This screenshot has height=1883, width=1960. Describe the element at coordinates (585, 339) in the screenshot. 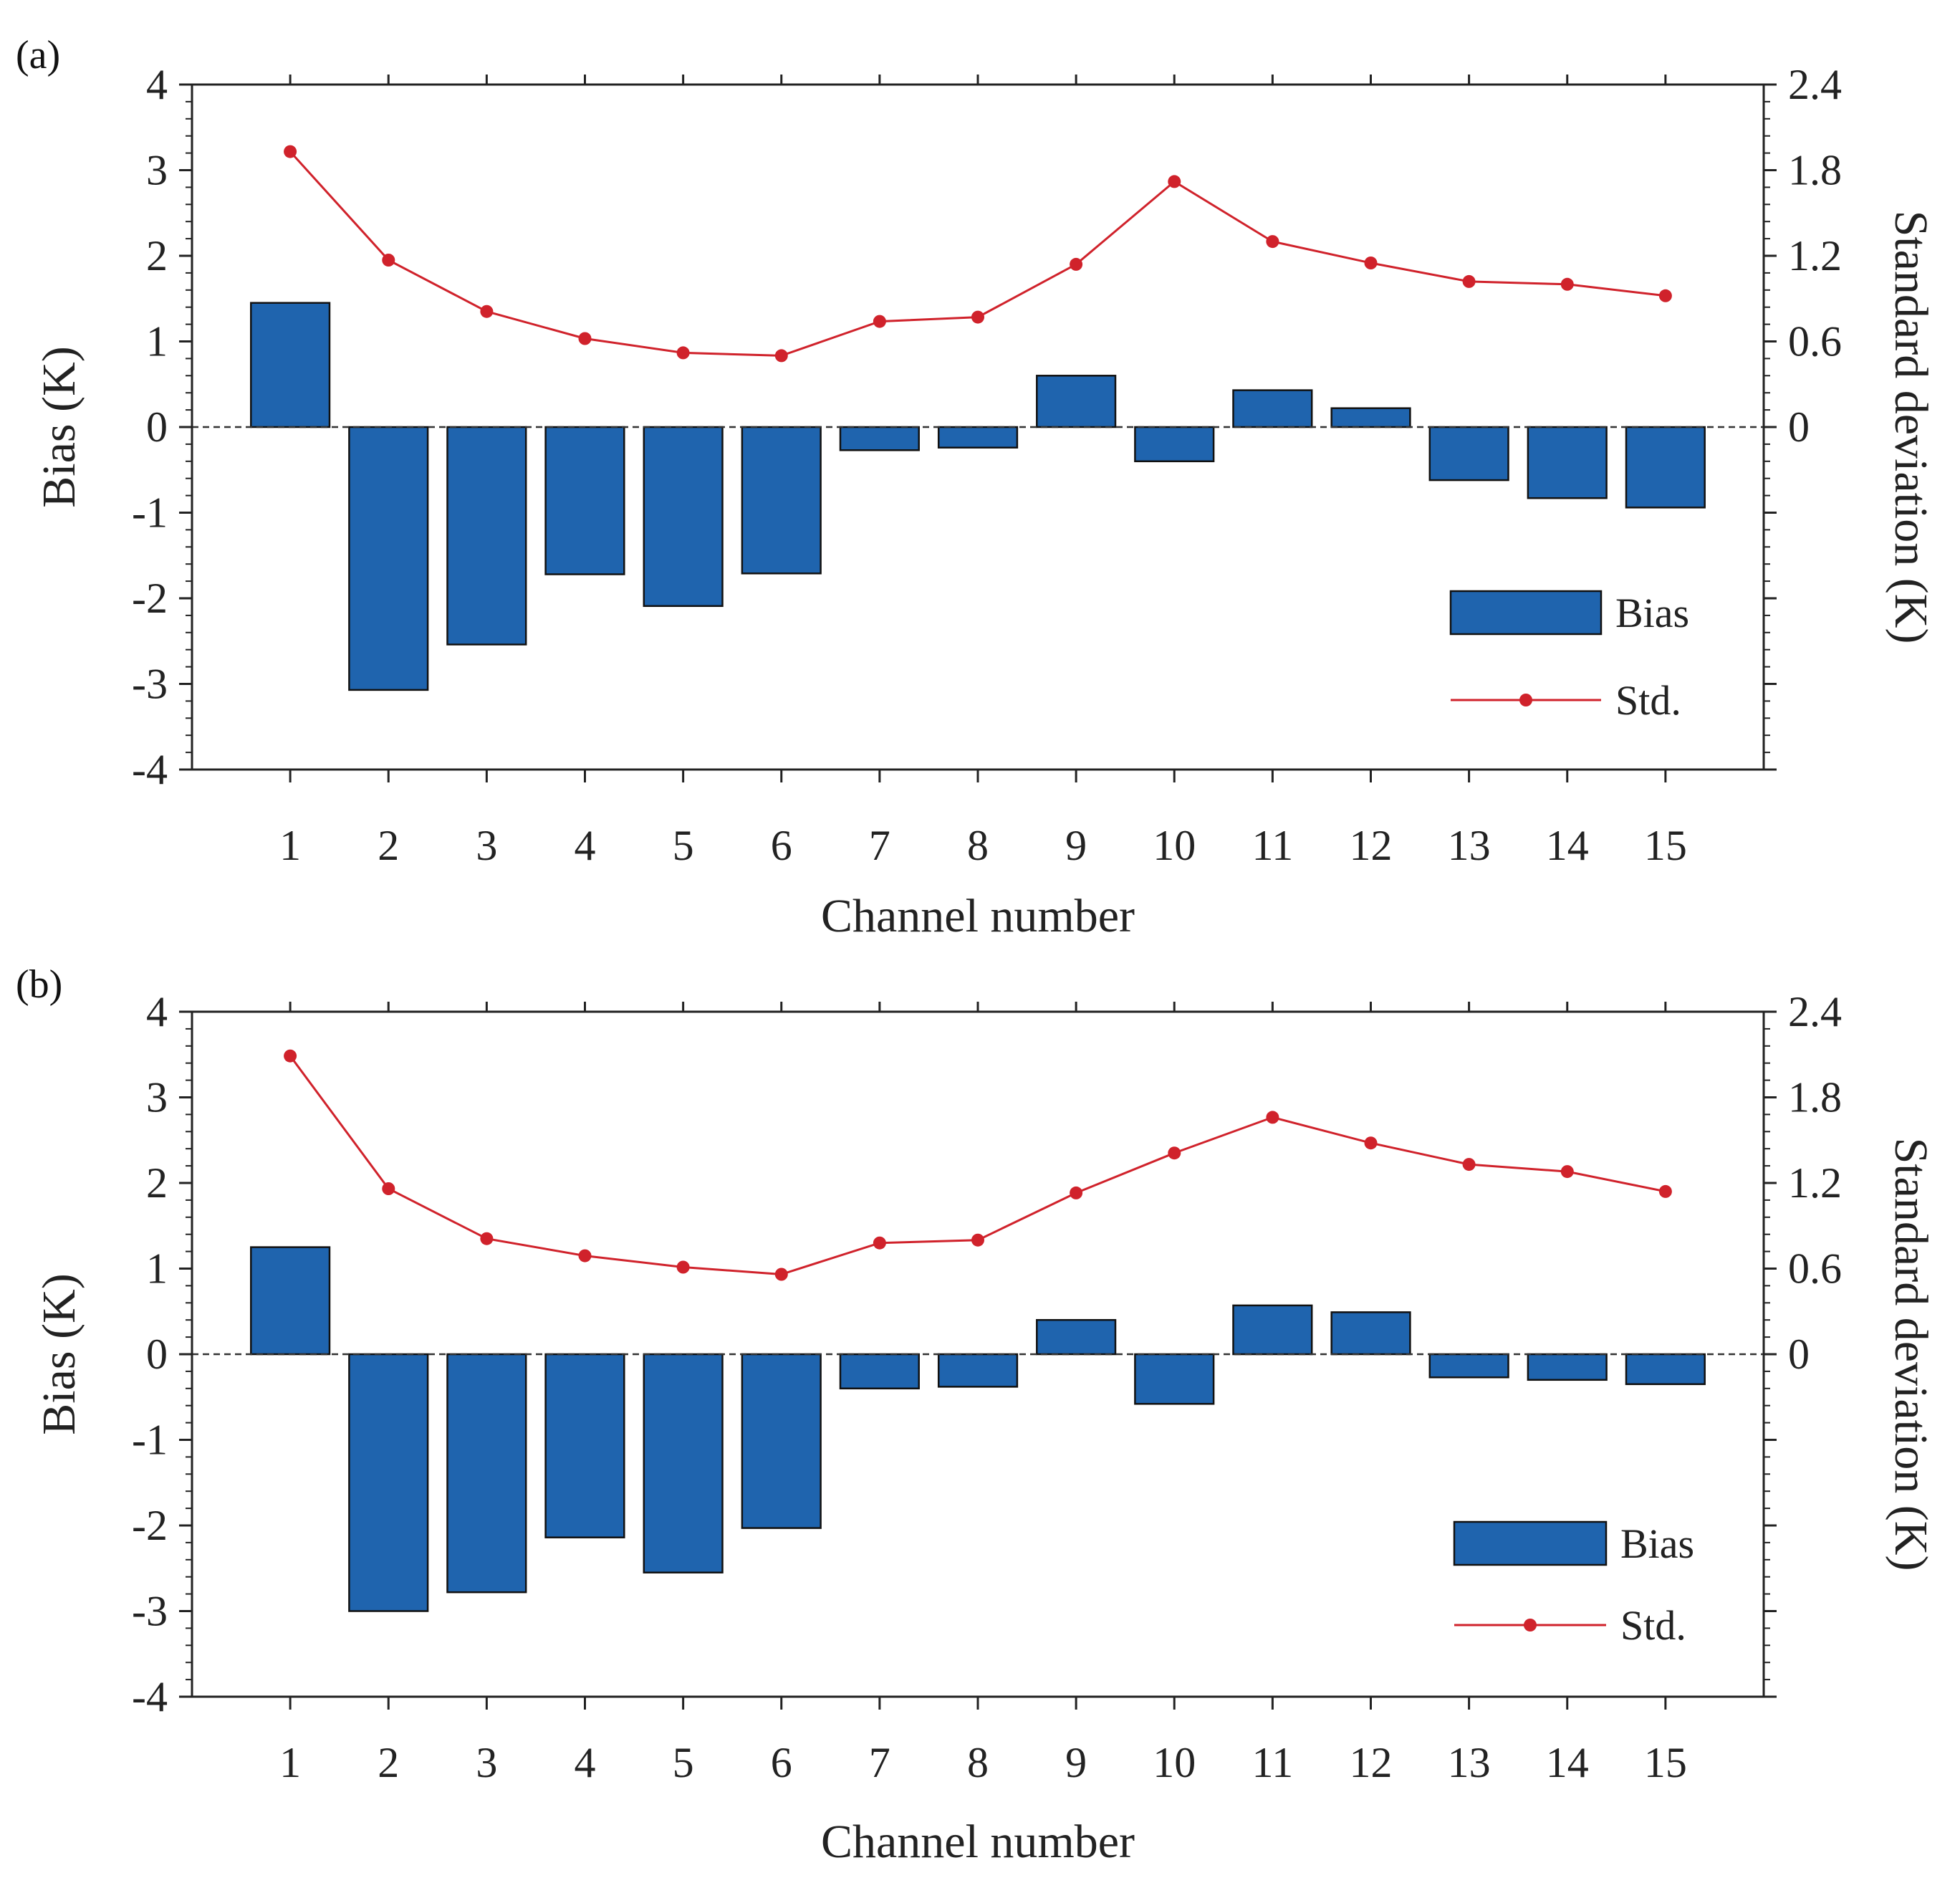

I see `std-point-ch4` at that location.